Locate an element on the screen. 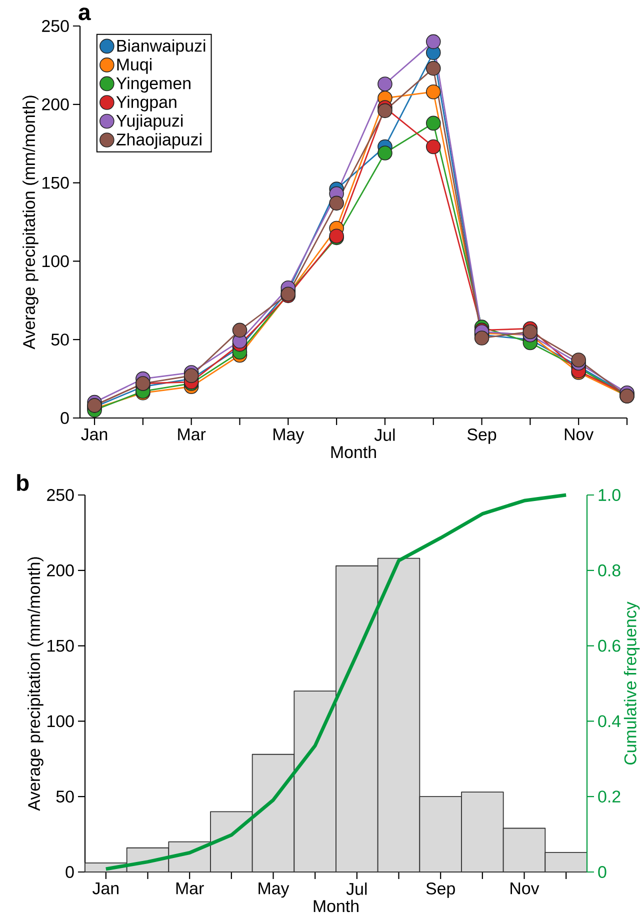 This screenshot has width=644, height=924. y2-tick-label: 0.8 is located at coordinates (609, 570).